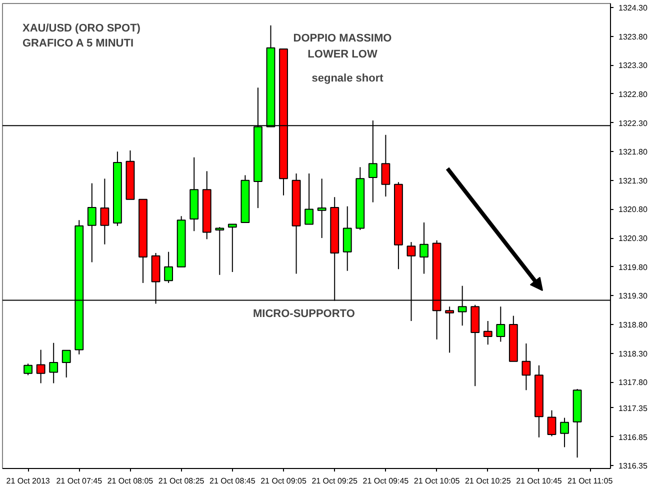 This screenshot has height=488, width=650. I want to click on x-tick-label: 21 Oct 09:05, so click(283, 481).